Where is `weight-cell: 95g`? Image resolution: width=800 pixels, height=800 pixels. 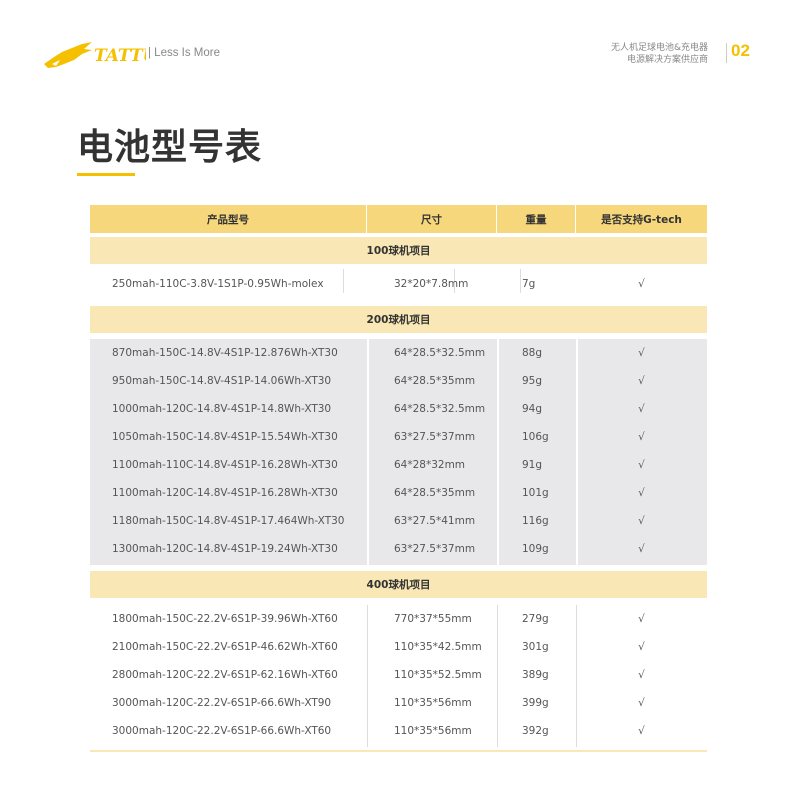
weight-cell: 95g is located at coordinates (532, 381).